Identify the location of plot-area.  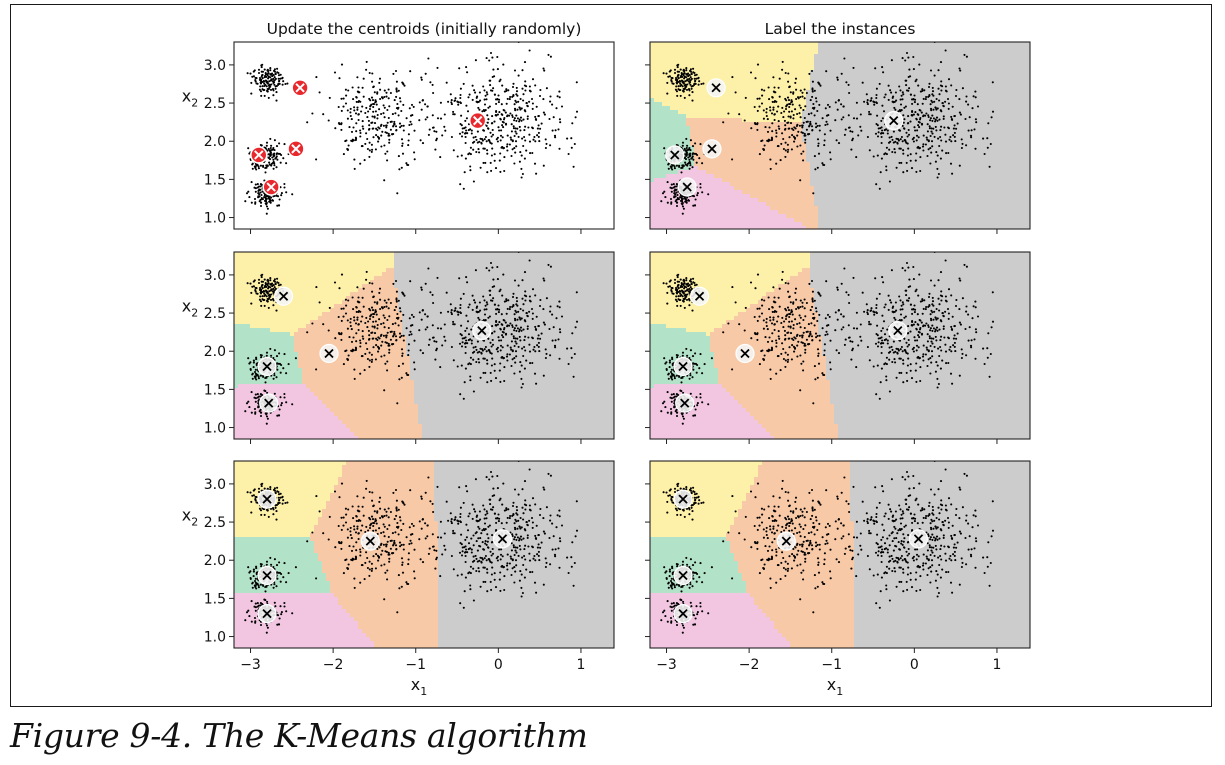
(840, 135).